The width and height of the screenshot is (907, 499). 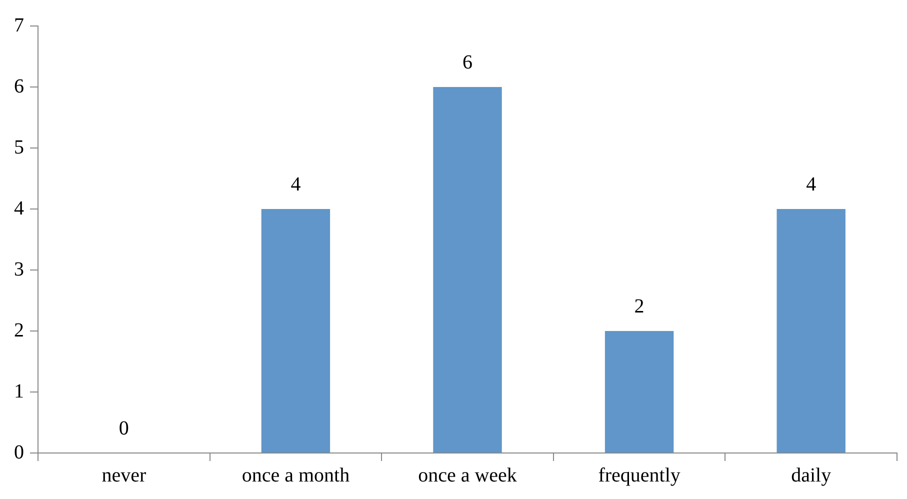 I want to click on y-tick-label: 5, so click(x=19, y=147).